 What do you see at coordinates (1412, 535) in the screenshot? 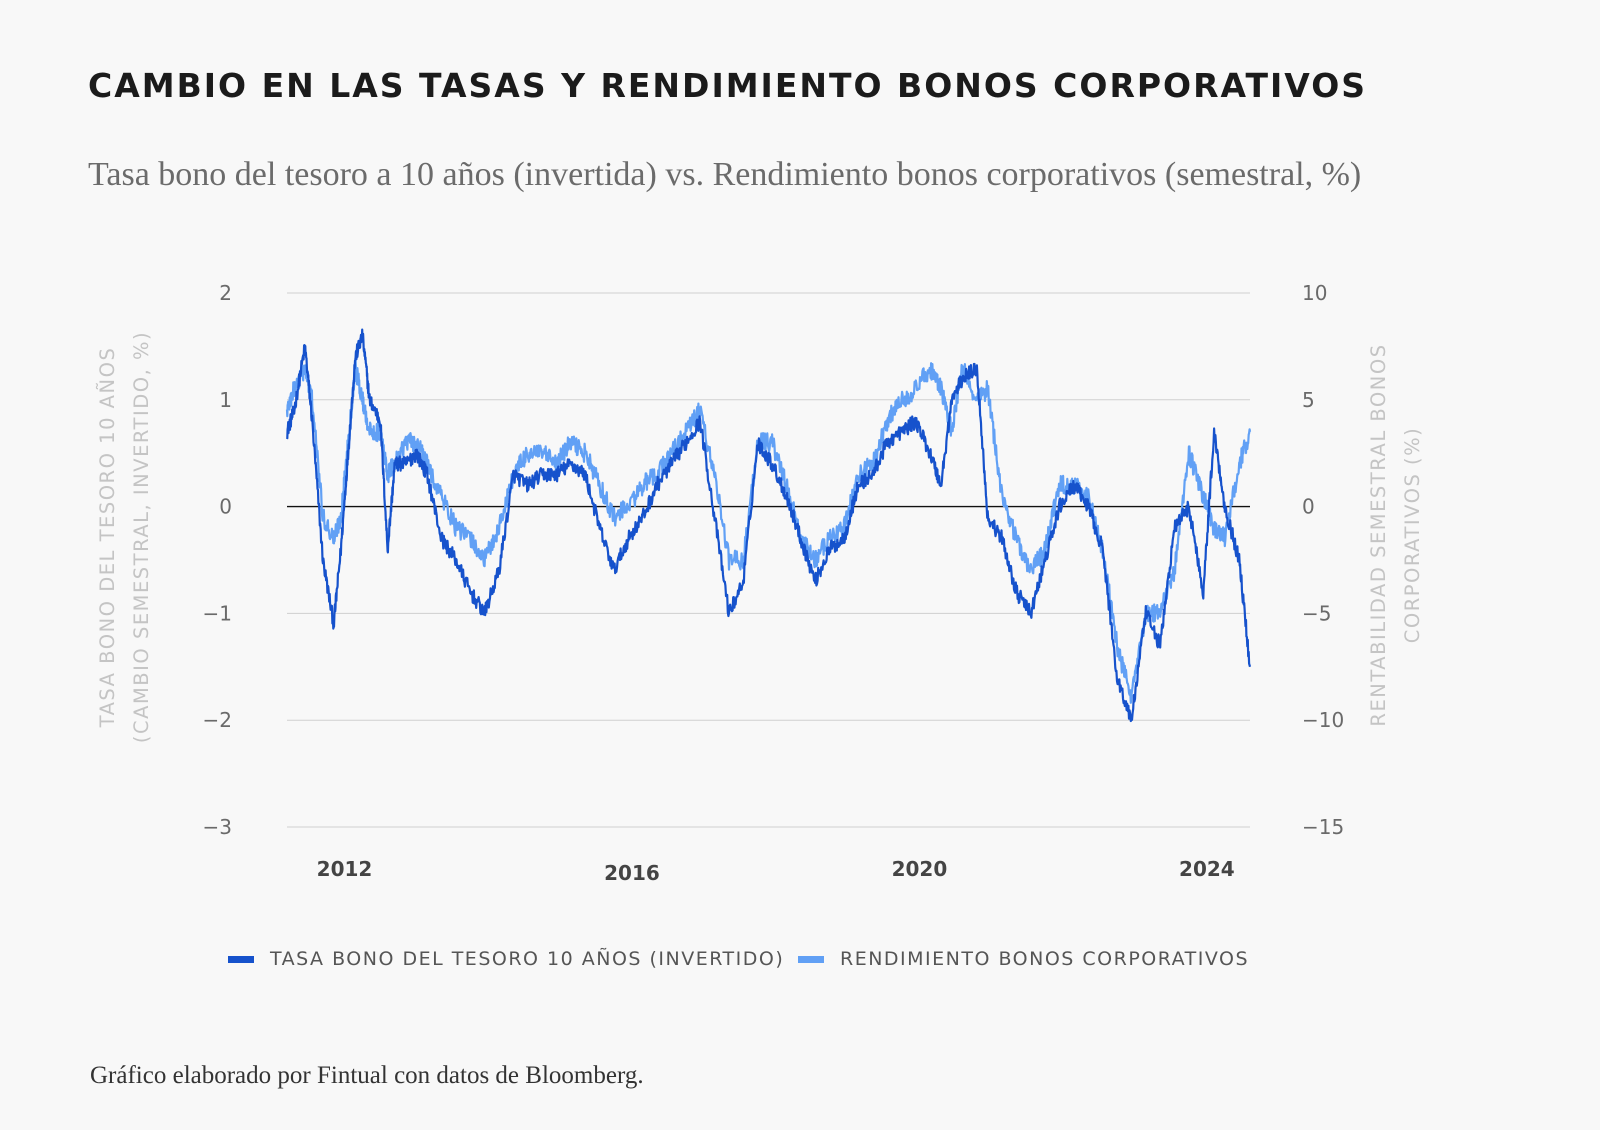
I see `right-y-axis-title-line2: CORPORATIVOS (%)` at bounding box center [1412, 535].